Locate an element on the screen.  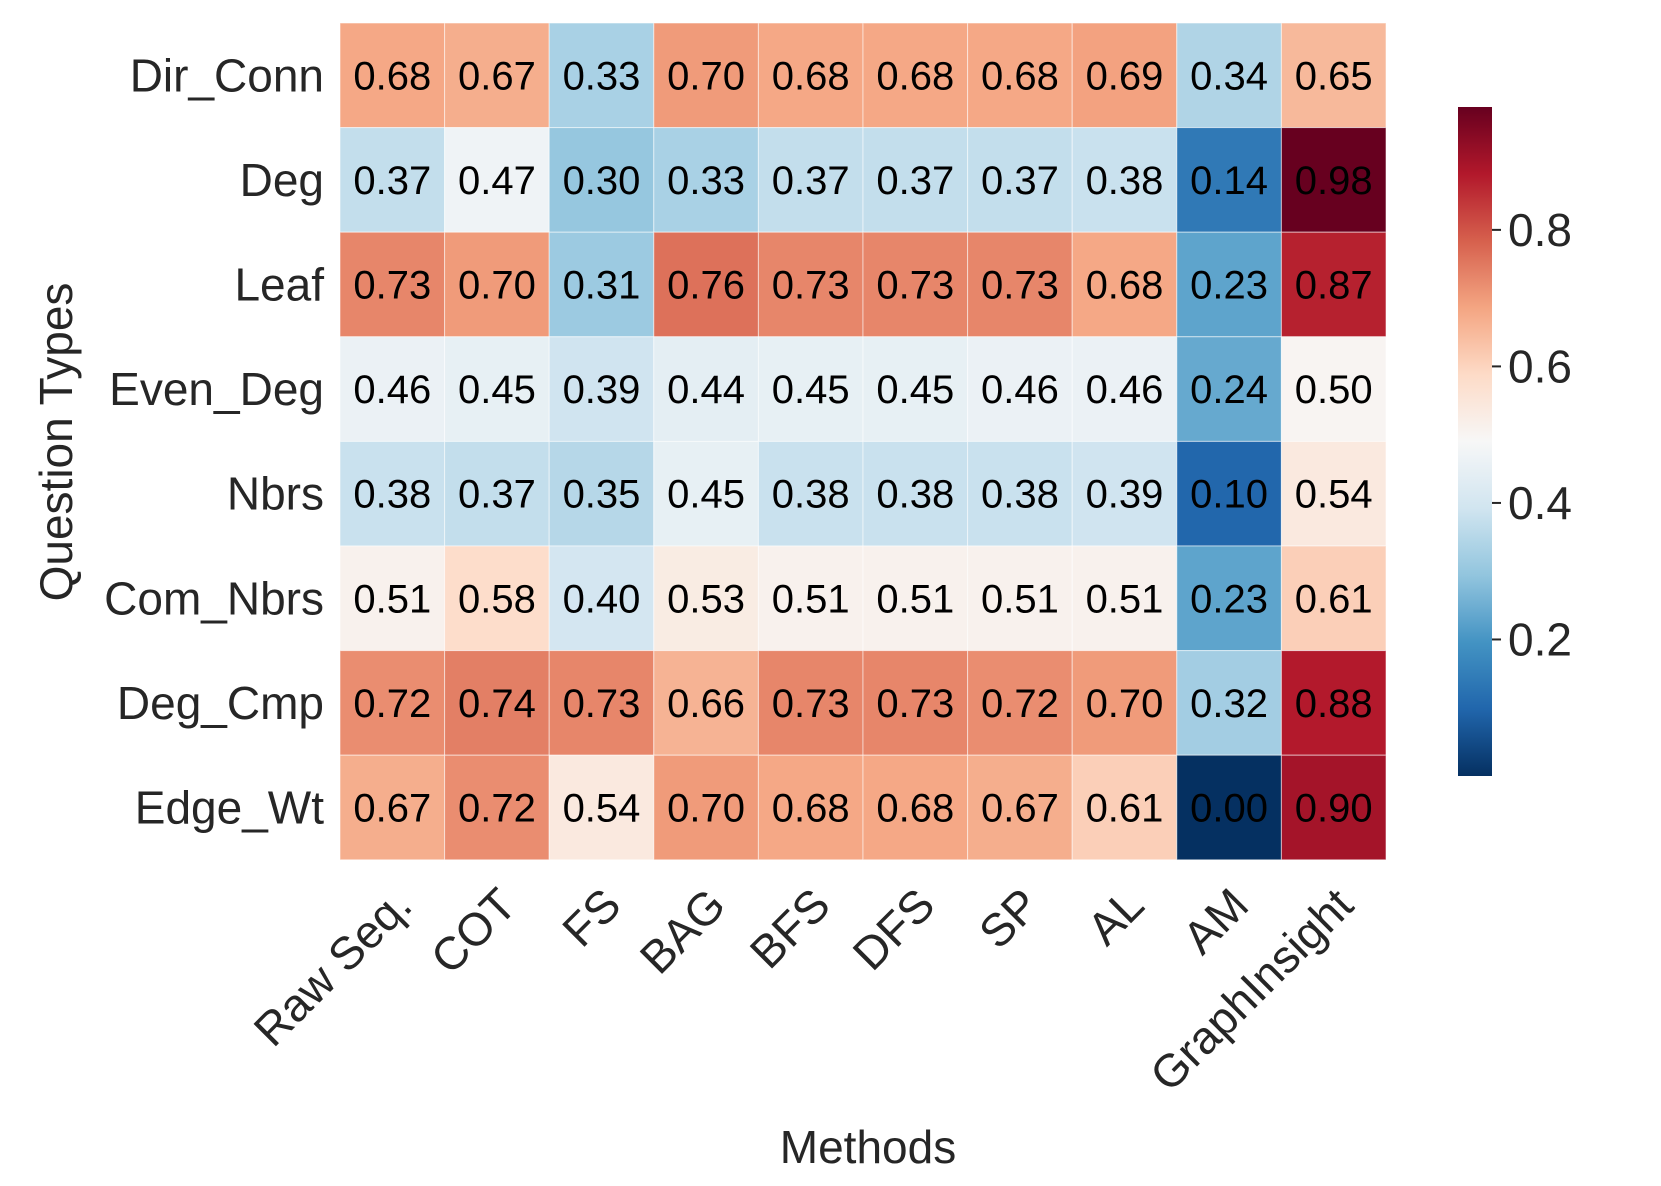
y-tick-label: Nbrs is located at coordinates (275, 494).